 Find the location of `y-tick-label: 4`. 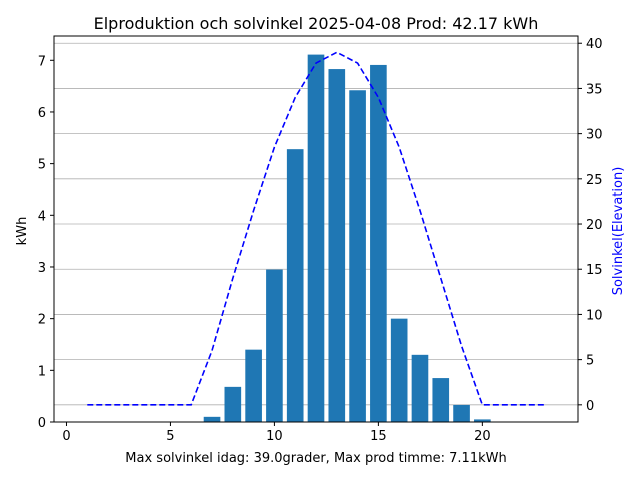

y-tick-label: 4 is located at coordinates (42, 216).